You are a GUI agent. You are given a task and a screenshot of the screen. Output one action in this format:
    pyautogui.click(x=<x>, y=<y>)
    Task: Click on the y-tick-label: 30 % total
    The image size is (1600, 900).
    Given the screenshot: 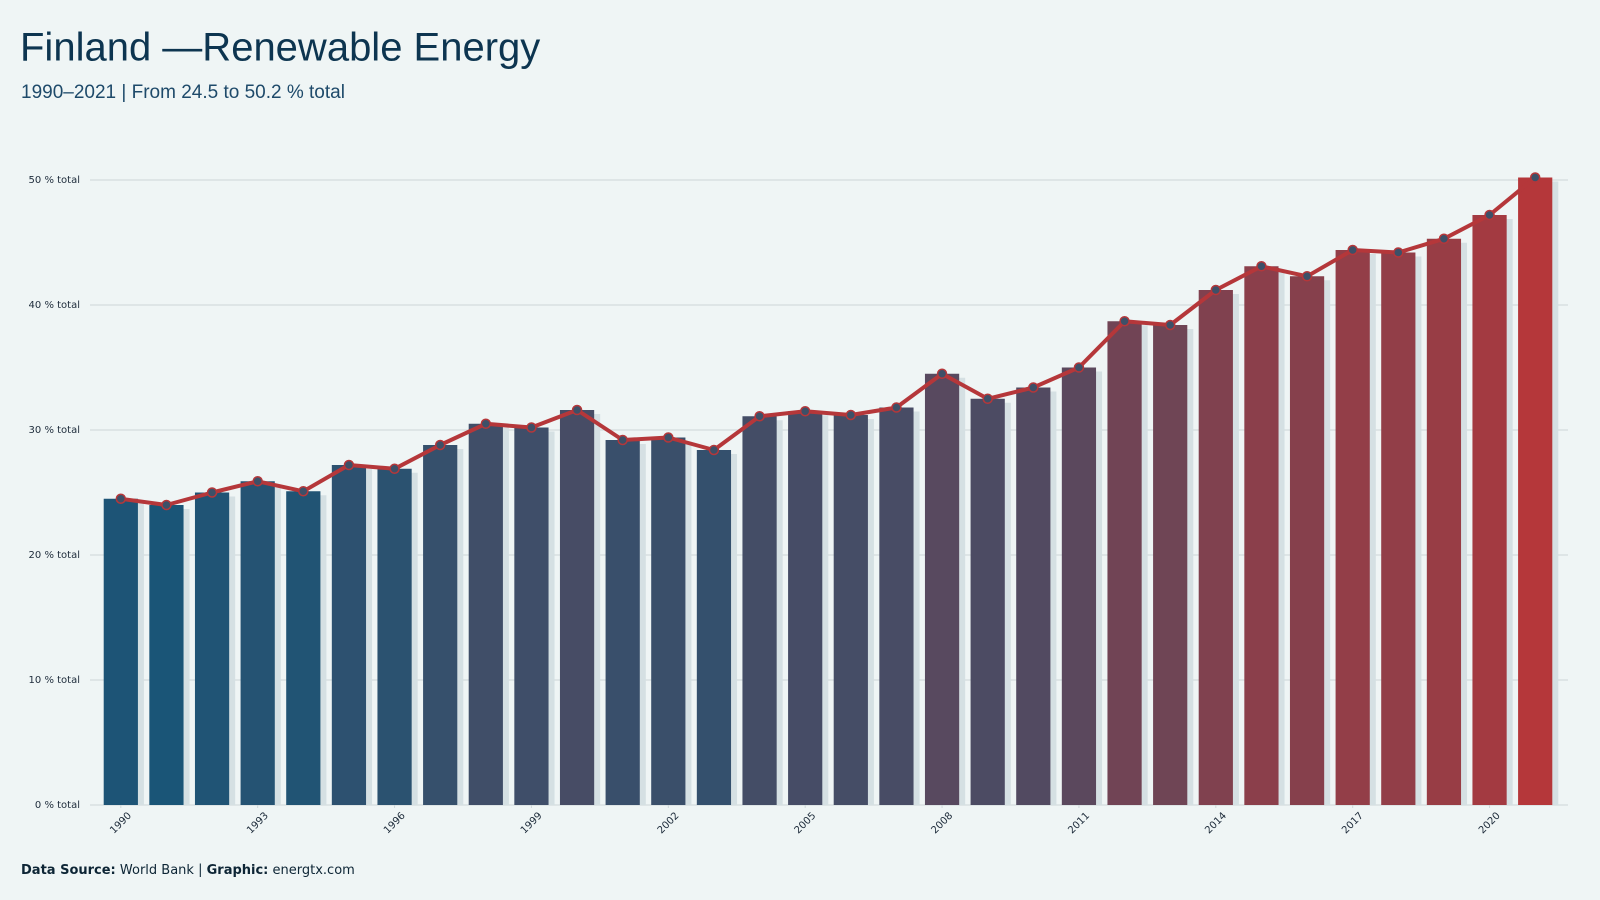 What is the action you would take?
    pyautogui.click(x=54, y=430)
    